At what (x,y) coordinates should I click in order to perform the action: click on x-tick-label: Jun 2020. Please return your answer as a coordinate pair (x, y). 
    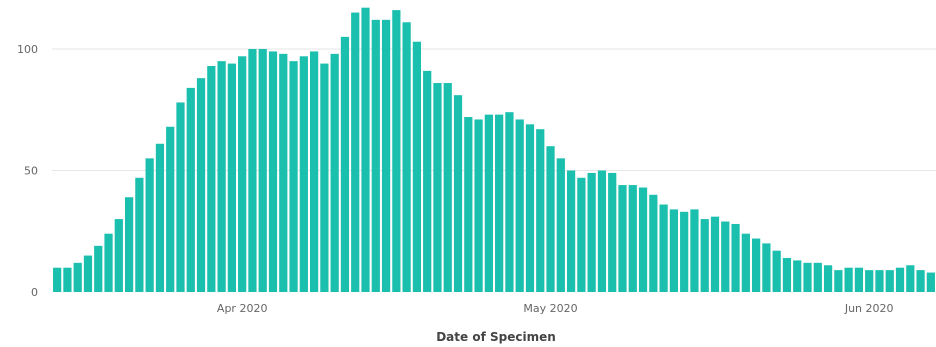
    Looking at the image, I should click on (869, 308).